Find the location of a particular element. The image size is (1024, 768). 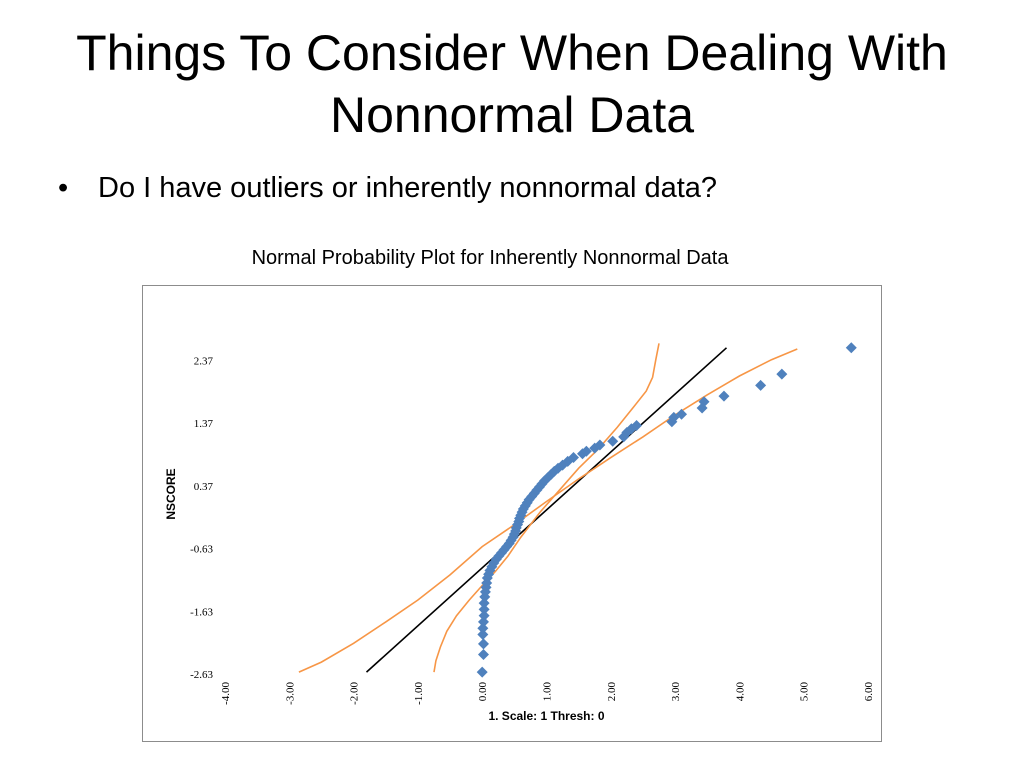

slide-title-line-2: Nonnormal Data is located at coordinates (512, 115).